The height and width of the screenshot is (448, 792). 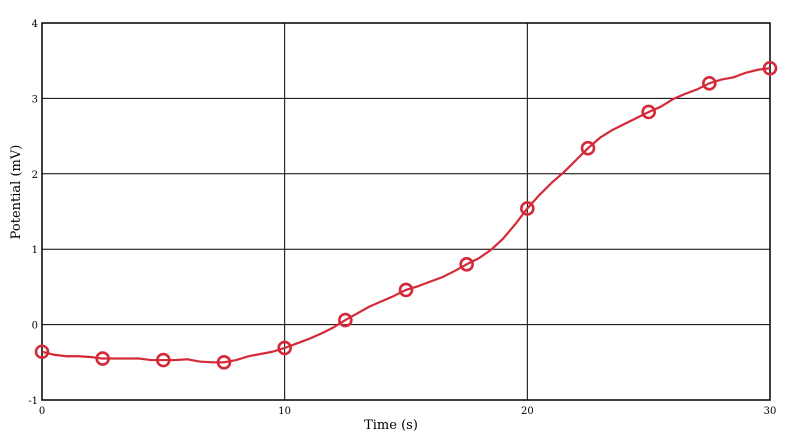 What do you see at coordinates (16, 192) in the screenshot?
I see `y-axis-title: Potential (mV)` at bounding box center [16, 192].